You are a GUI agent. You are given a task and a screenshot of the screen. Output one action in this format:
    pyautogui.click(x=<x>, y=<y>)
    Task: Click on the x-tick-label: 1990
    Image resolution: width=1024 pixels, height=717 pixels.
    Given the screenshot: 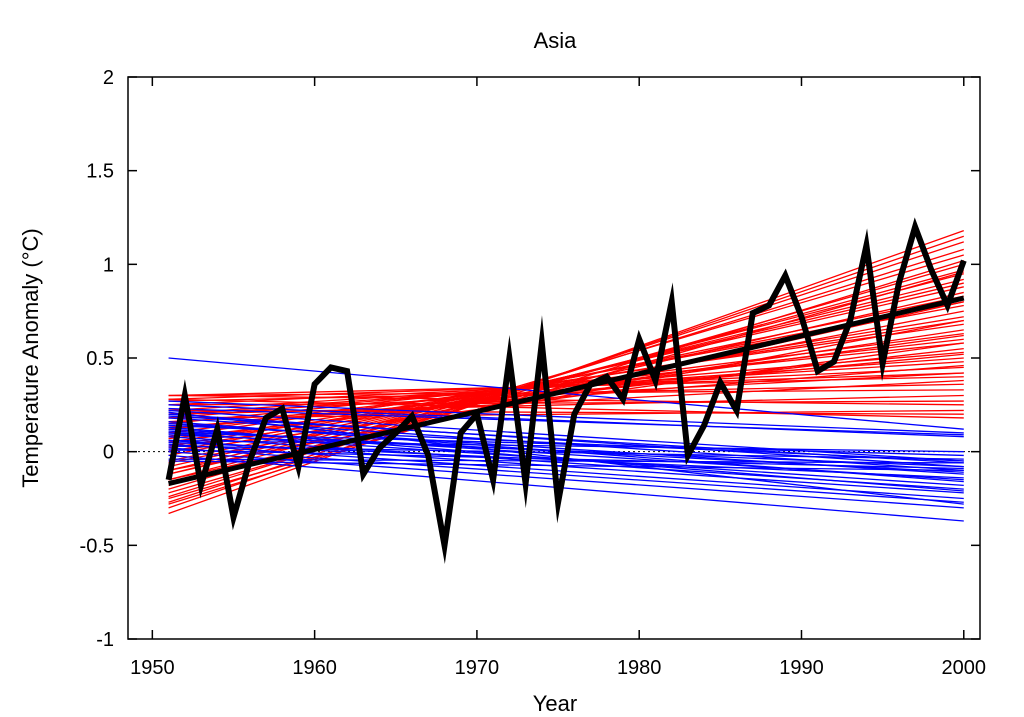 What is the action you would take?
    pyautogui.click(x=801, y=668)
    